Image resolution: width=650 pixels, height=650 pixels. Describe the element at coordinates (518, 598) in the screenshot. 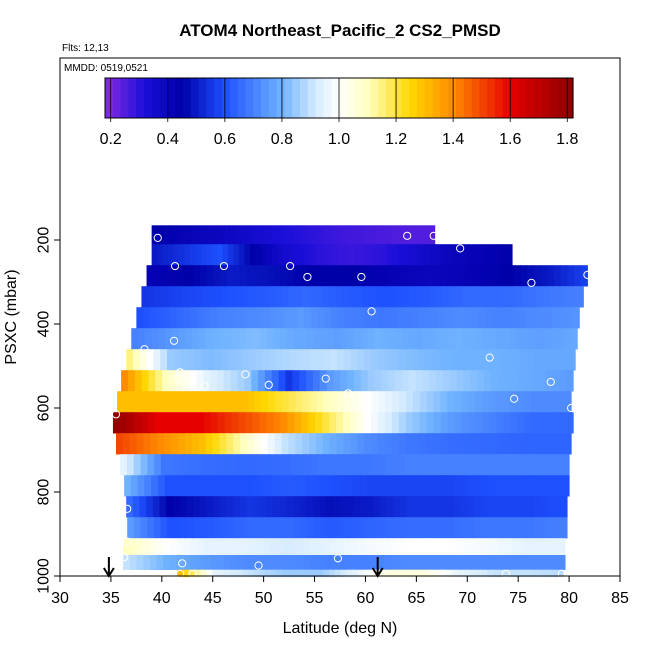

I see `x-tick-label: 75` at that location.